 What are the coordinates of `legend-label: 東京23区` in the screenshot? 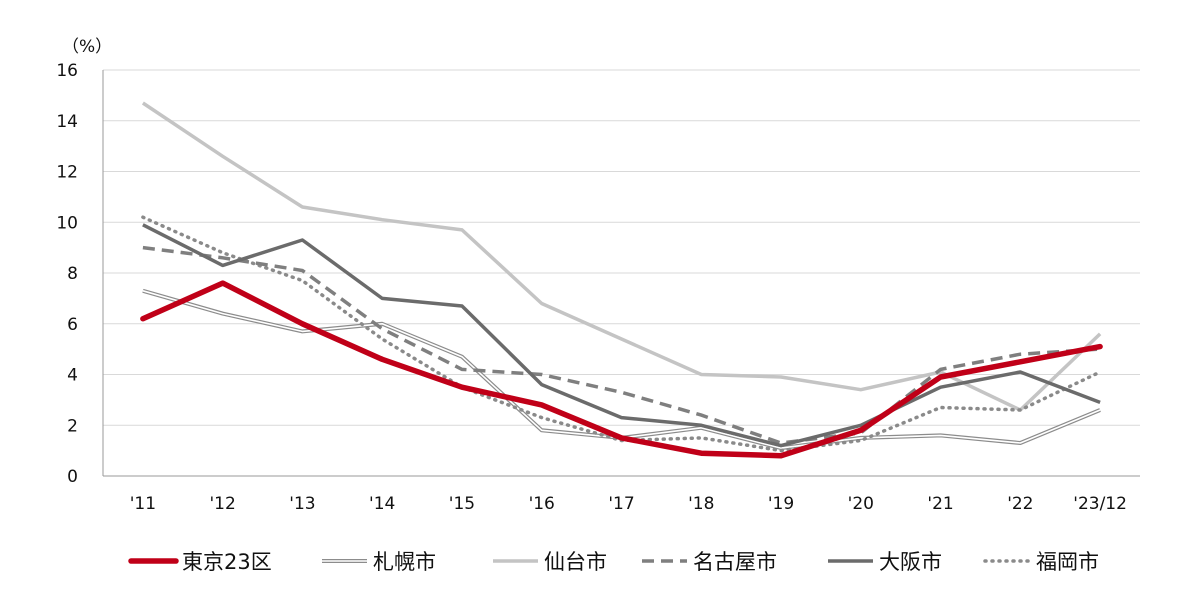 It's located at (227, 562).